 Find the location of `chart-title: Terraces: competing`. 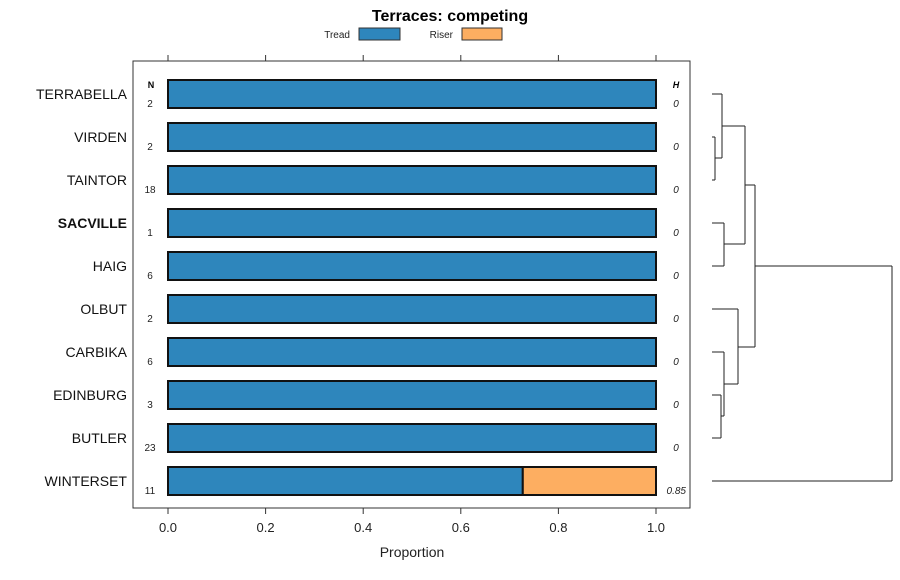

chart-title: Terraces: competing is located at coordinates (450, 16).